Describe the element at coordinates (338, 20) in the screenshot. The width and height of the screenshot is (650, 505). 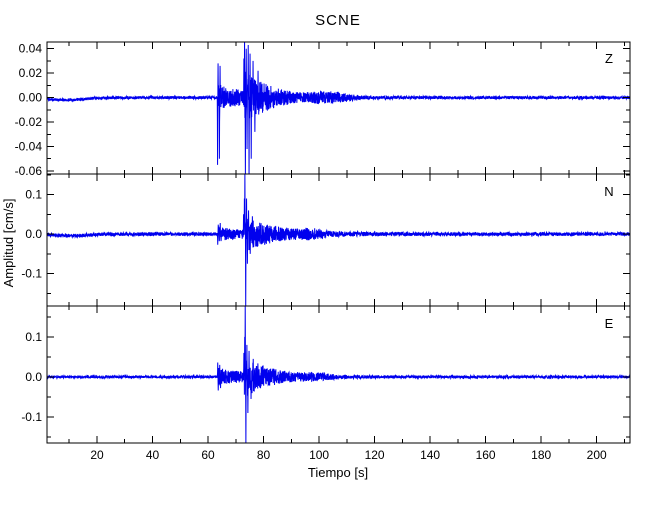
I see `chart-title: SCNE` at that location.